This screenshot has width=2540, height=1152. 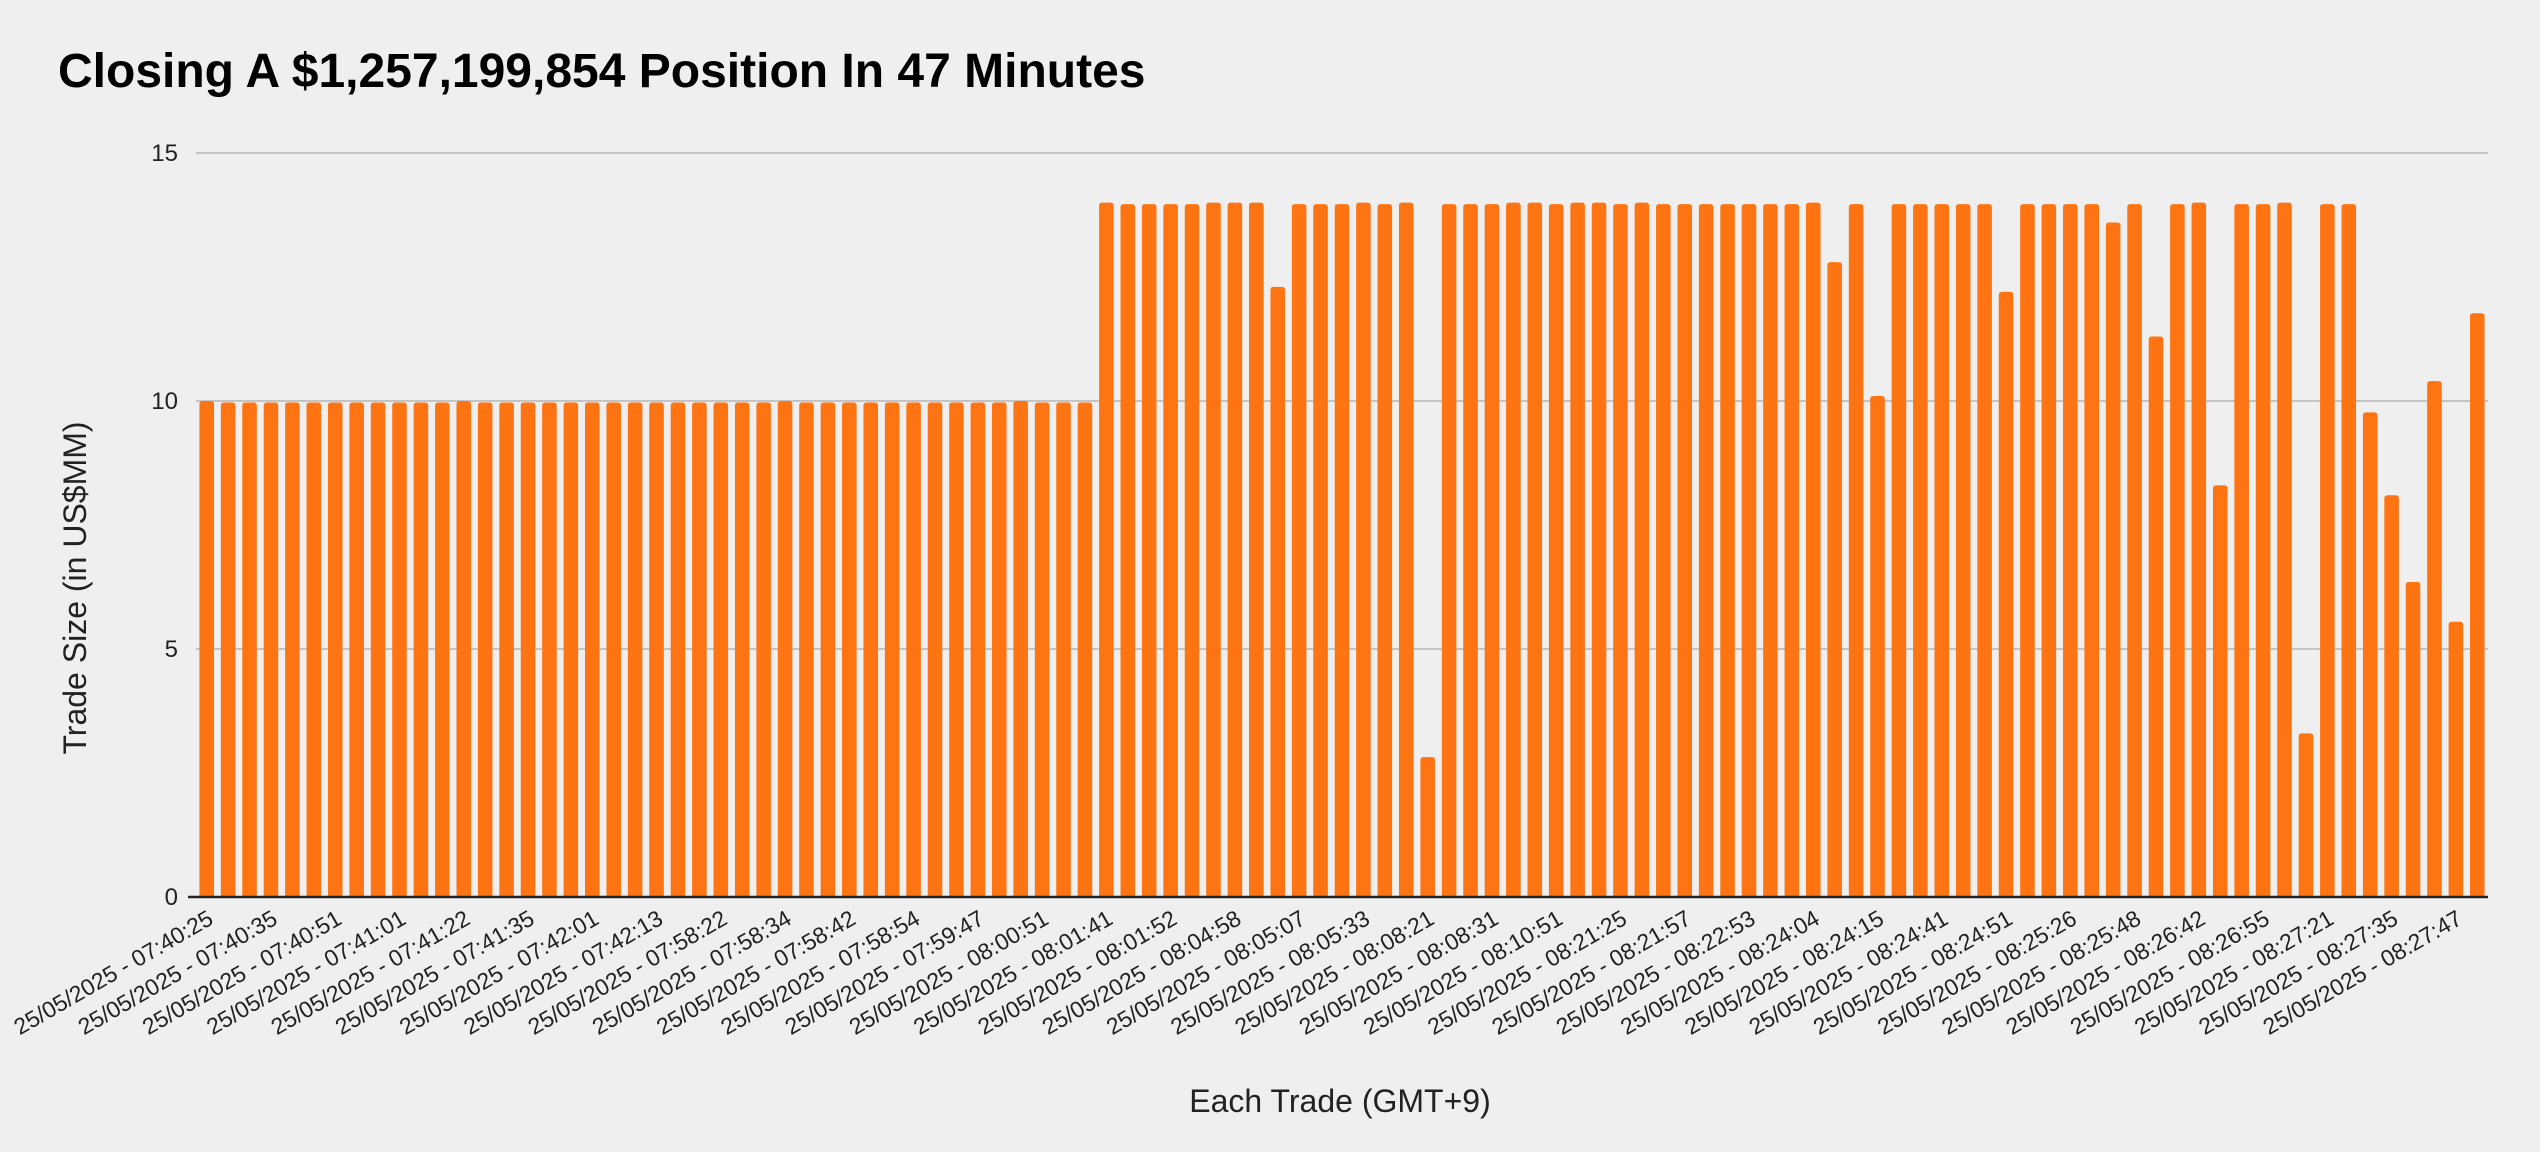 What do you see at coordinates (164, 401) in the screenshot?
I see `y-tick-label: 10` at bounding box center [164, 401].